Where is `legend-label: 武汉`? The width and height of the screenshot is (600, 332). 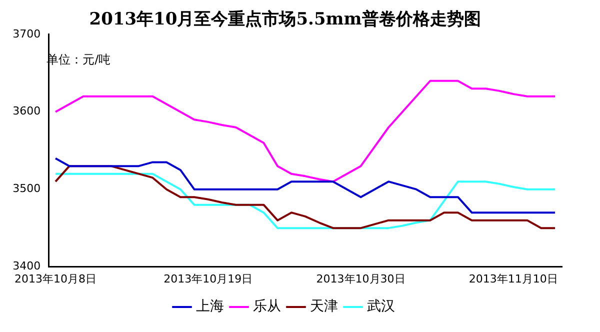 legend-label: 武汉 is located at coordinates (381, 306).